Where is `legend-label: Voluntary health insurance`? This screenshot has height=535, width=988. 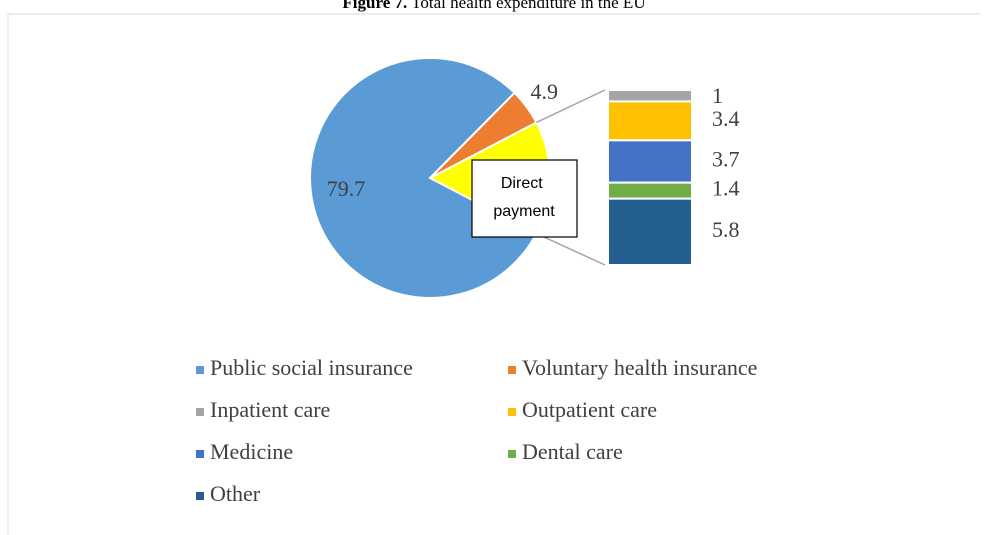 legend-label: Voluntary health insurance is located at coordinates (639, 367).